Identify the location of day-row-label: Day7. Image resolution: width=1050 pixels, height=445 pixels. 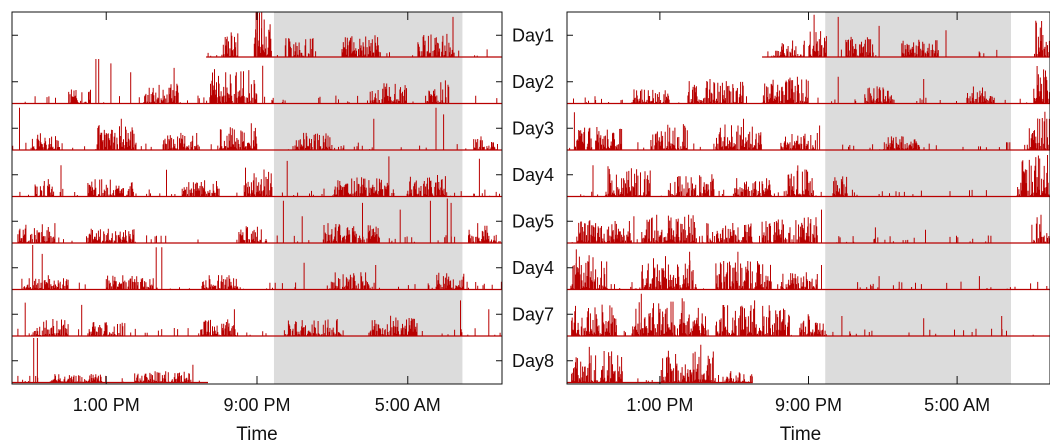
(533, 314).